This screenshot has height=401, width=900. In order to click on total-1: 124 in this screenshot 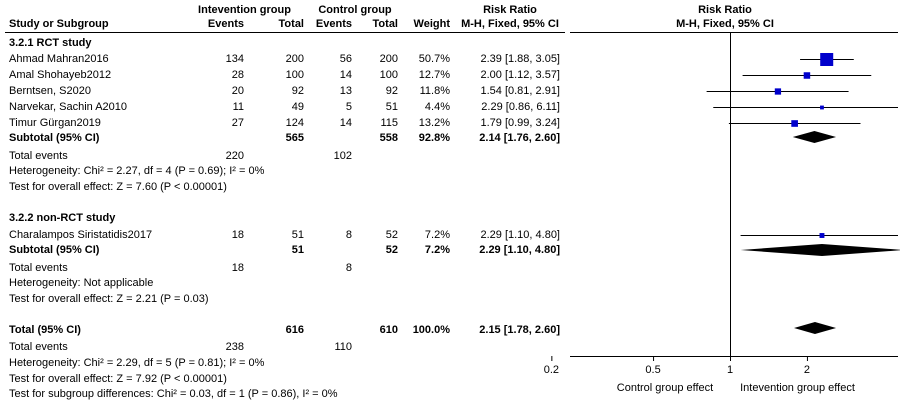, I will do `click(294, 123)`.